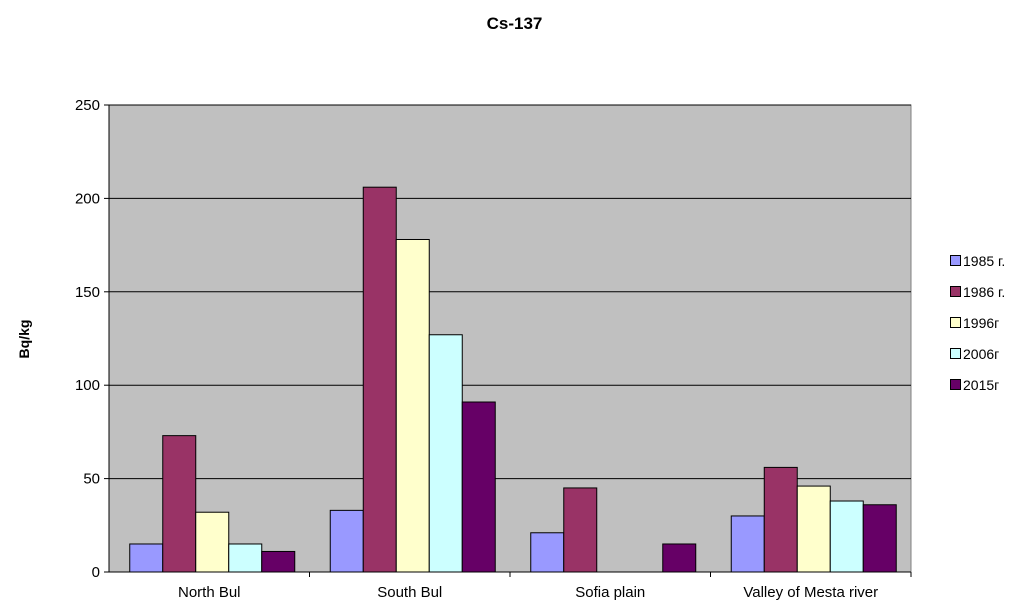 This screenshot has width=1029, height=608. I want to click on x-tick-label: North Bul, so click(209, 592).